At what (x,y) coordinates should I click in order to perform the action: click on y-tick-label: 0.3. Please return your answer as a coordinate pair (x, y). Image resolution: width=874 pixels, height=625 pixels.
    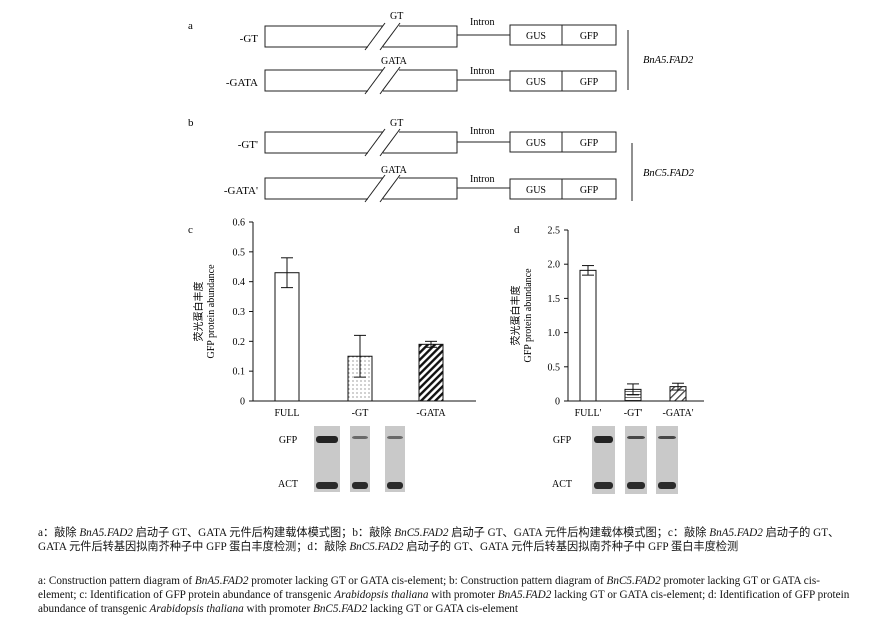
    Looking at the image, I should click on (239, 312).